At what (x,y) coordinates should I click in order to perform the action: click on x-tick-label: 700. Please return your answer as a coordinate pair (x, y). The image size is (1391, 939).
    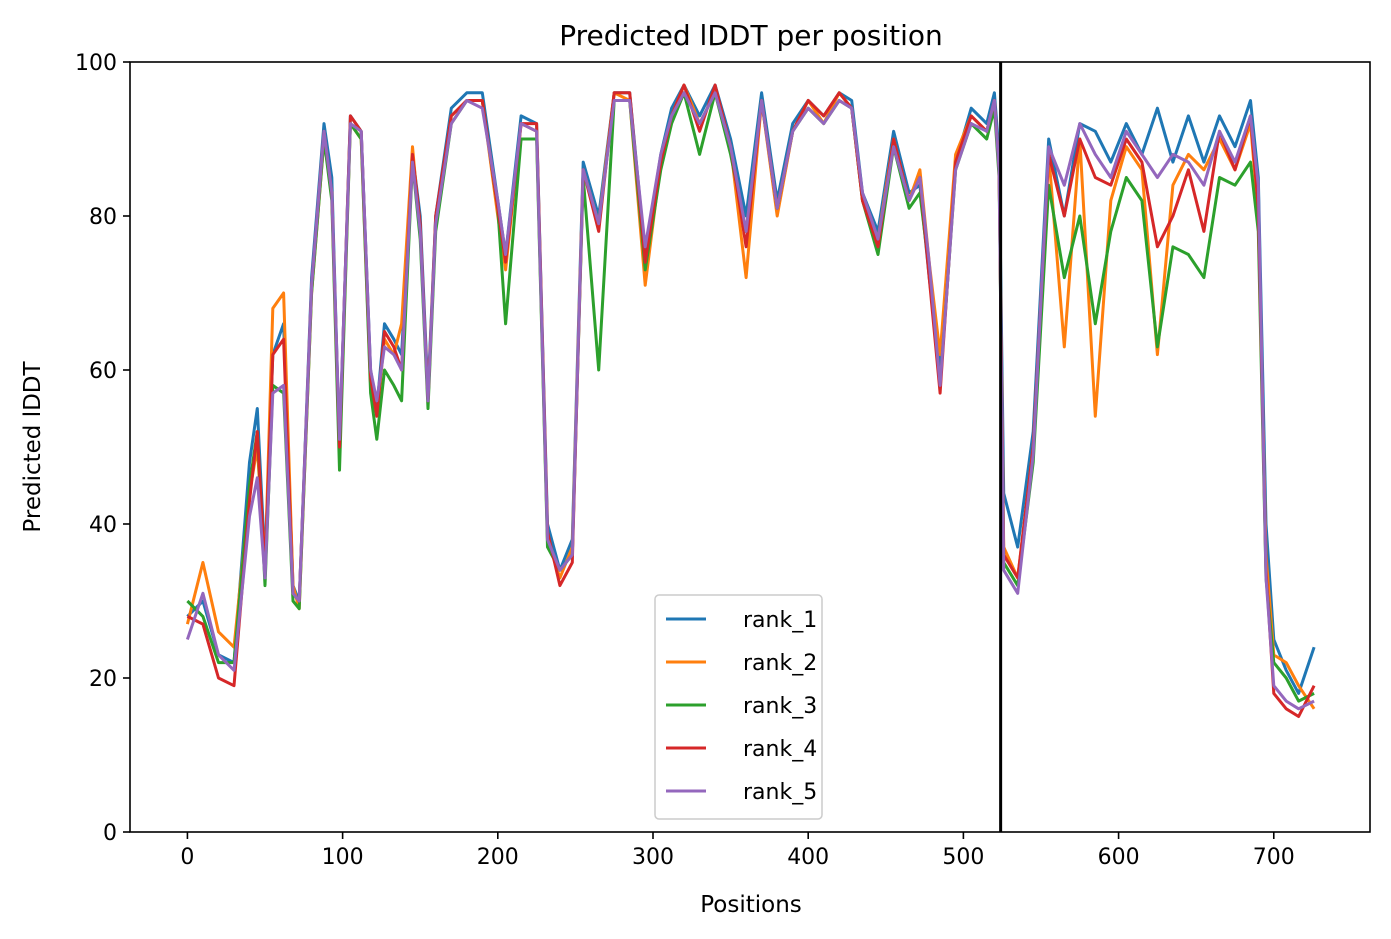
    Looking at the image, I should click on (1274, 857).